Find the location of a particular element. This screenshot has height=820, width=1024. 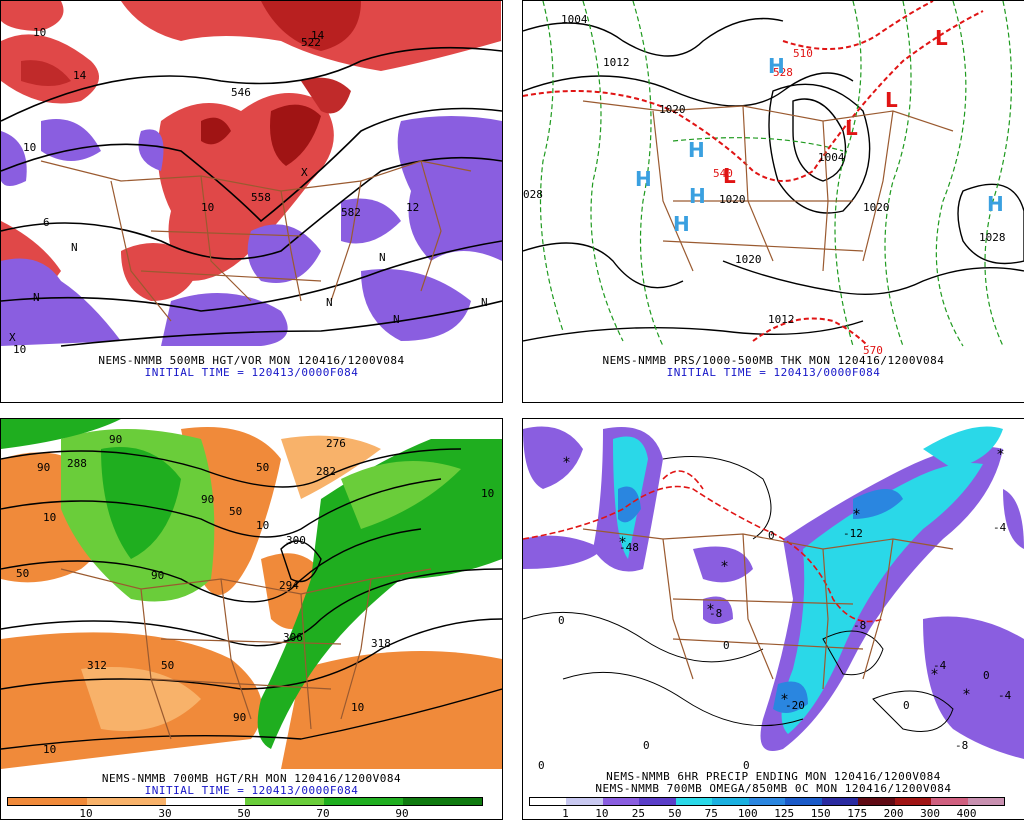

caption-initial-time: INITIAL TIME = 120413/0000F084 is located at coordinates (251, 372).